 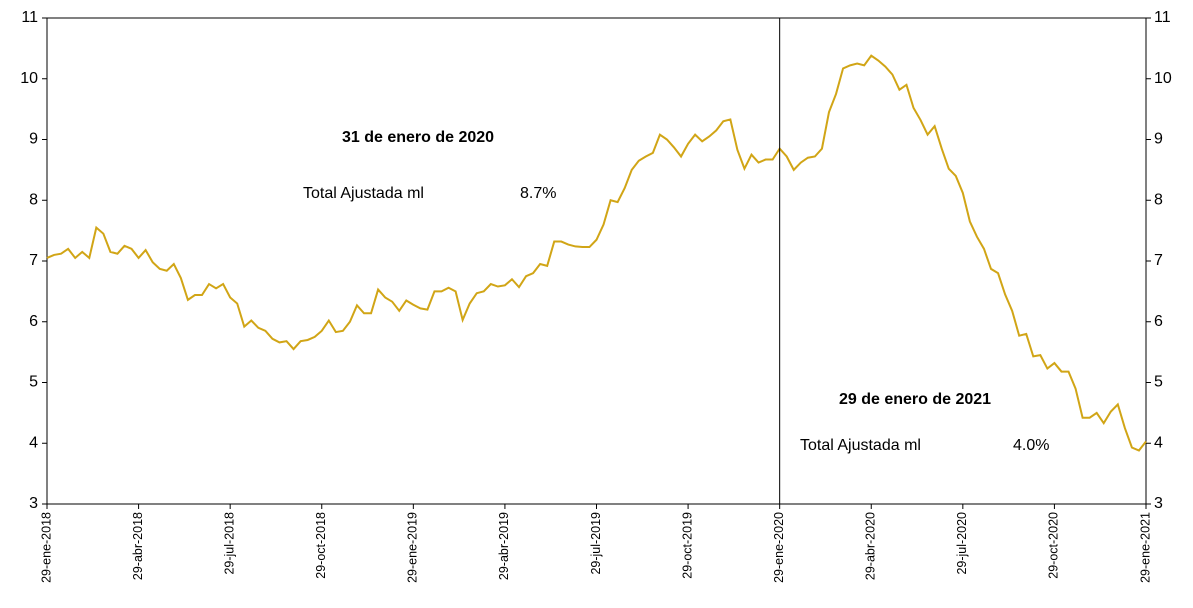 I want to click on y2-tick-label: 8, so click(x=1158, y=199).